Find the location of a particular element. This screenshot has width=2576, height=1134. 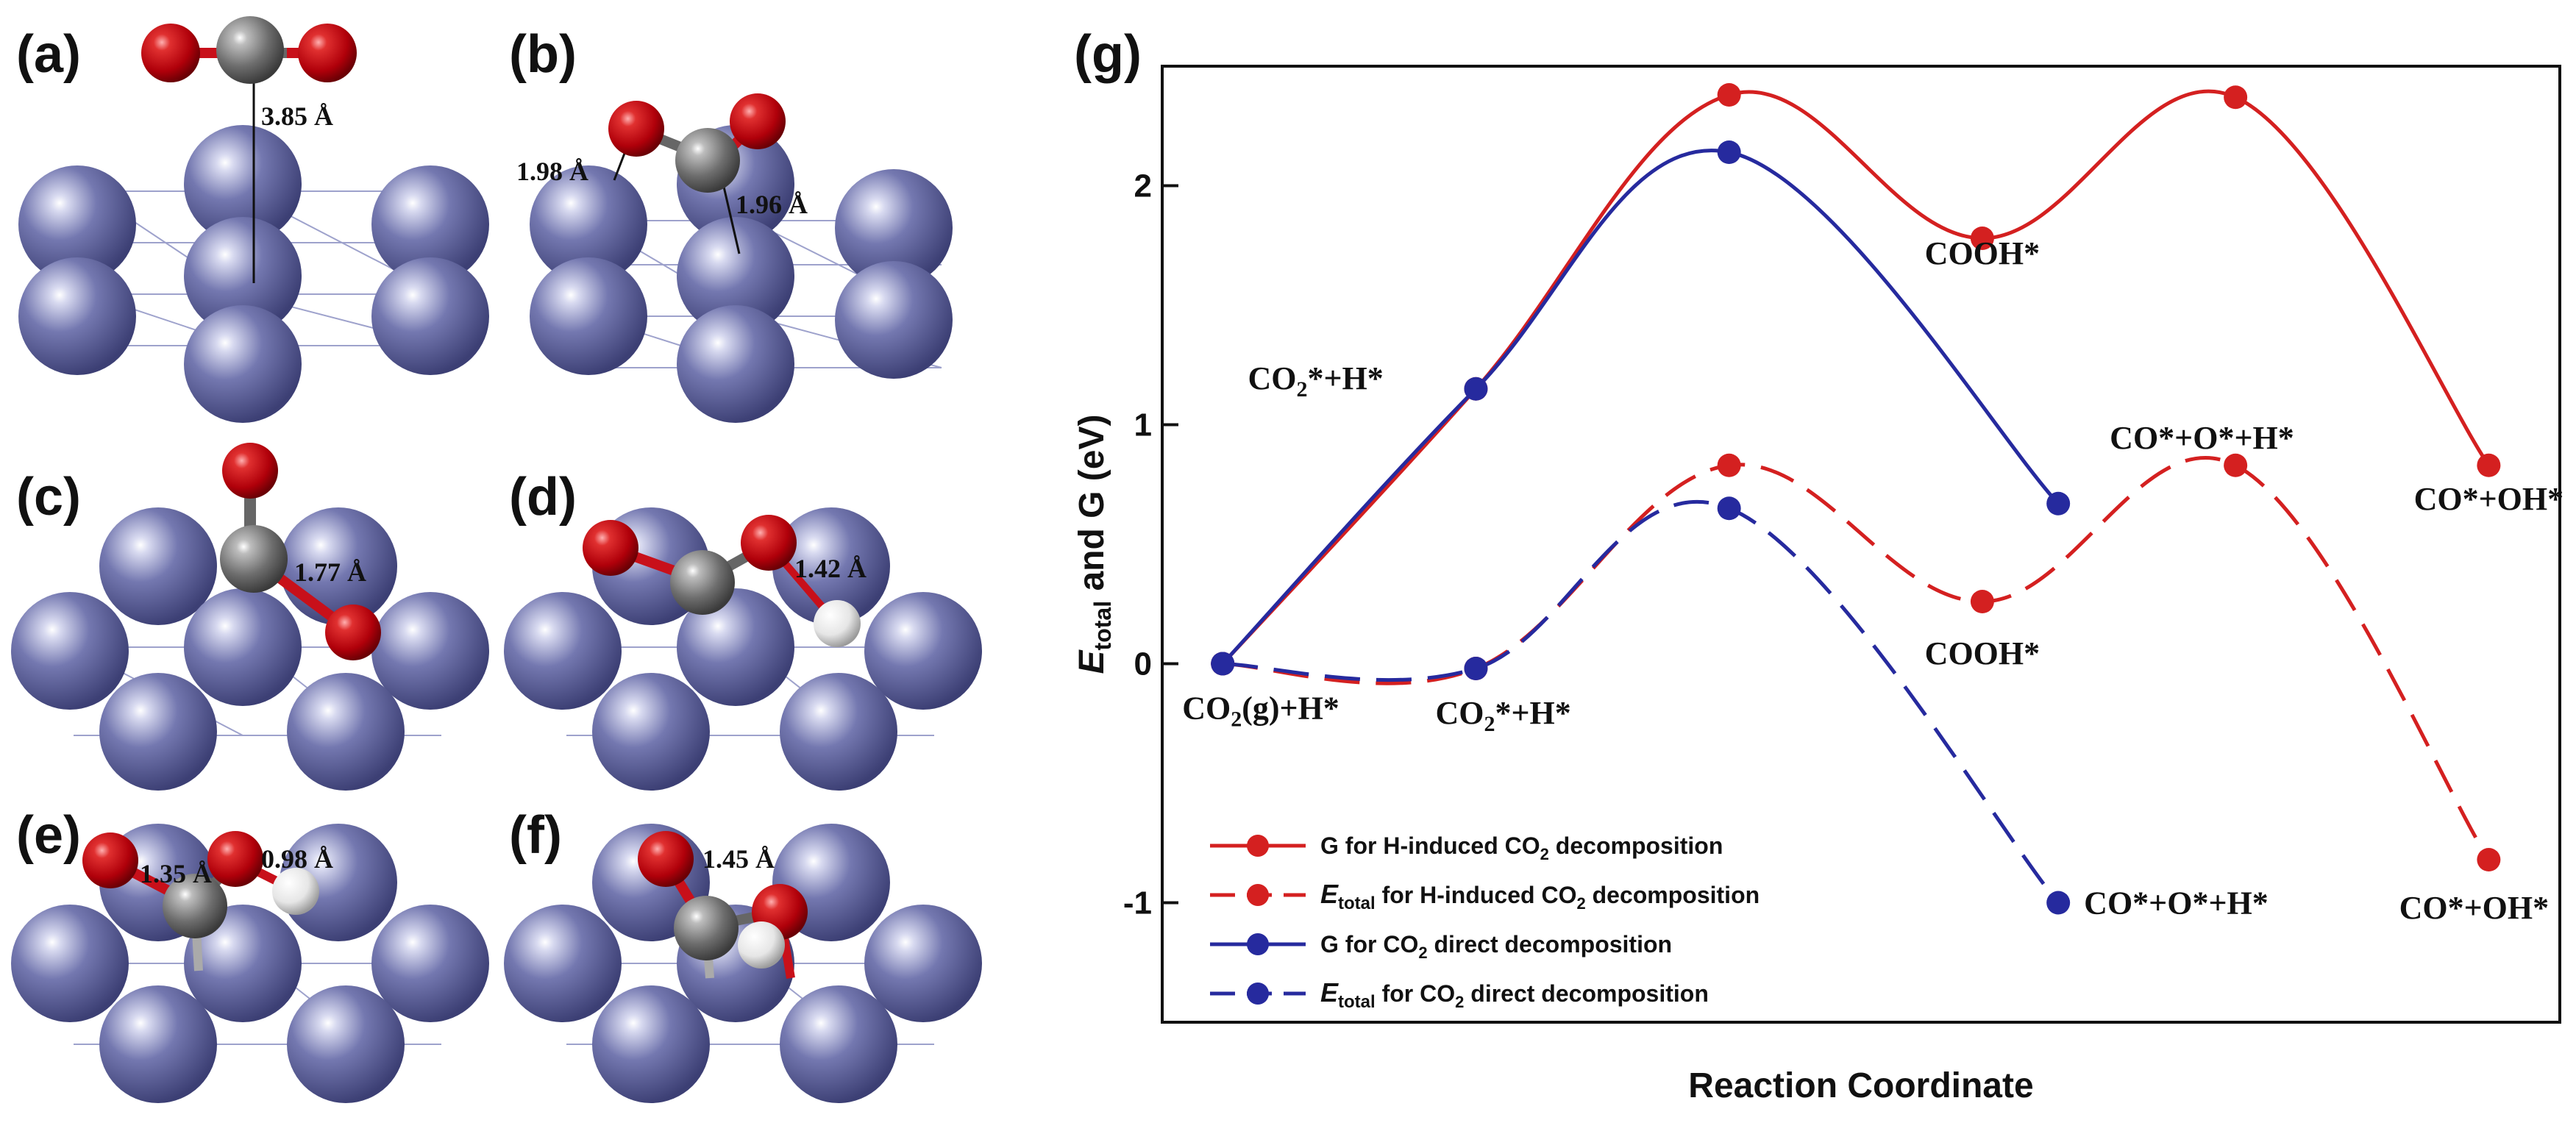

distance-label-b-right: 1.96 Å is located at coordinates (772, 205).